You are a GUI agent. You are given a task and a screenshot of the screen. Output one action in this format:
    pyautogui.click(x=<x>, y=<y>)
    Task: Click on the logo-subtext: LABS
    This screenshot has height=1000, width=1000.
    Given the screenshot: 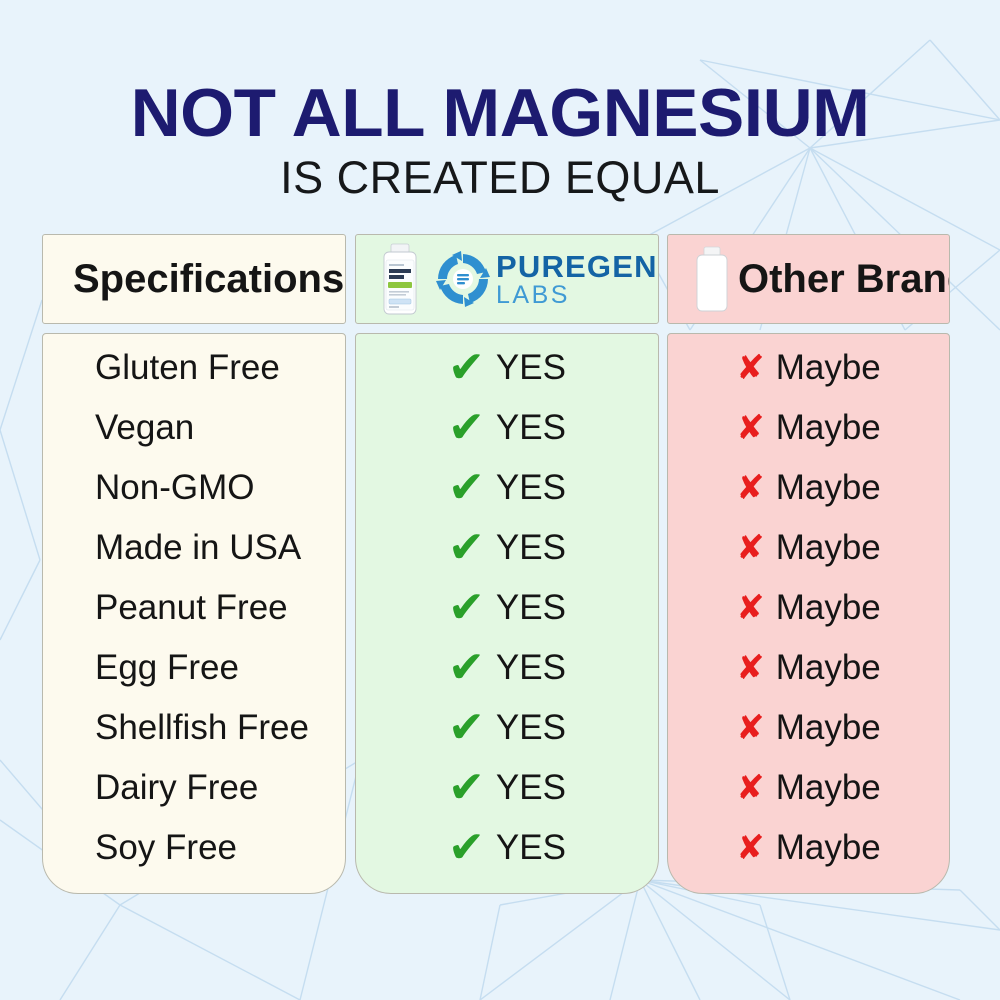 What is the action you would take?
    pyautogui.click(x=533, y=294)
    